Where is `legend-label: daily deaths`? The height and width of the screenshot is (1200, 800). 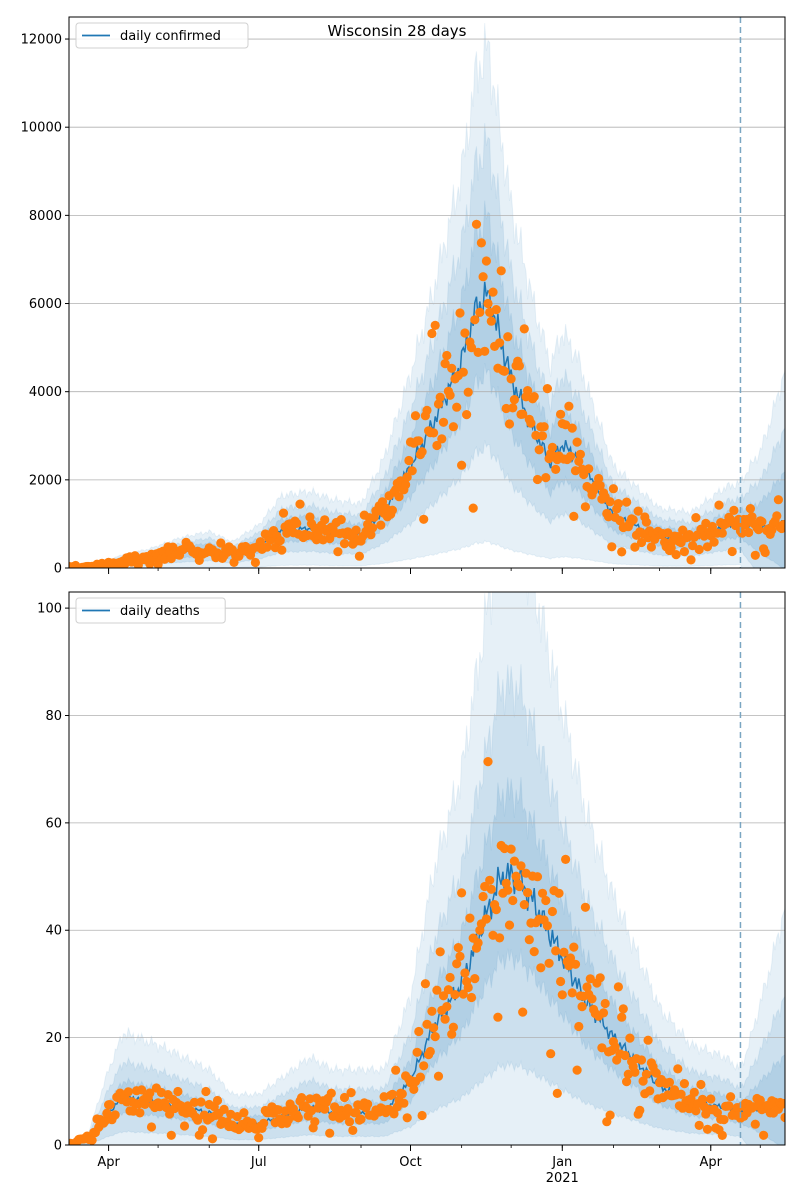 legend-label: daily deaths is located at coordinates (160, 611).